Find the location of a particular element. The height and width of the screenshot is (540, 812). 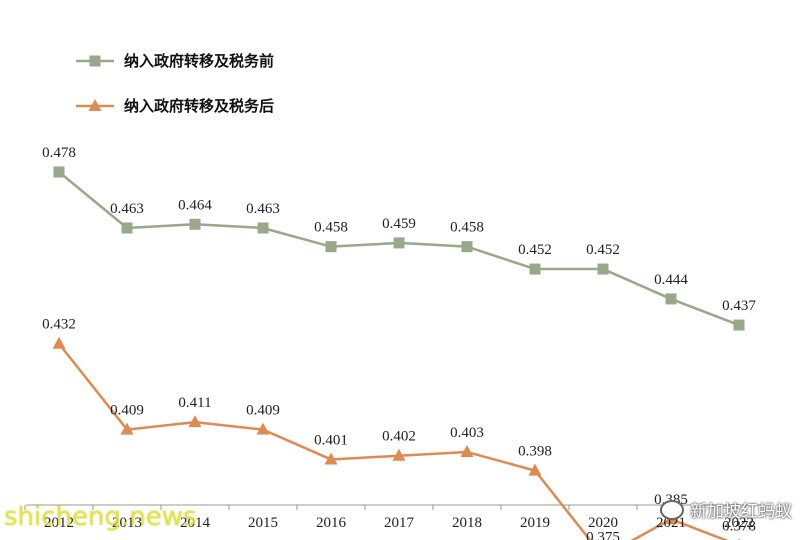

wechat-icon is located at coordinates (672, 509).